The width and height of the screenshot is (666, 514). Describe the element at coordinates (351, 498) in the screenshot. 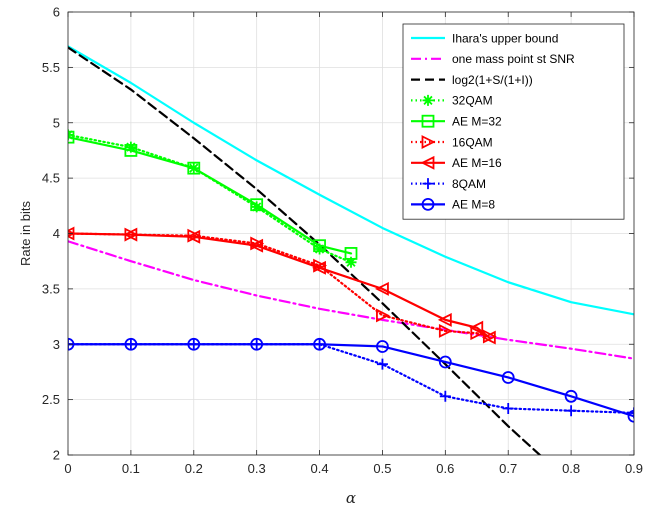

I see `x-axis-title: α` at that location.